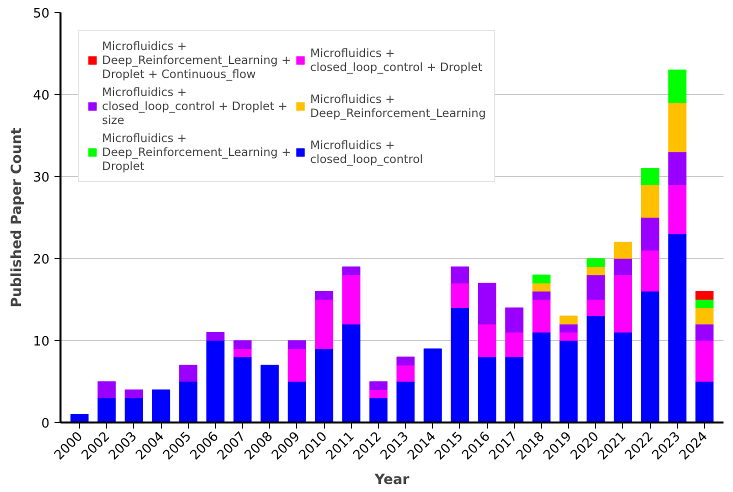 Image resolution: width=733 pixels, height=492 pixels. I want to click on x-axis-title: Year, so click(392, 480).